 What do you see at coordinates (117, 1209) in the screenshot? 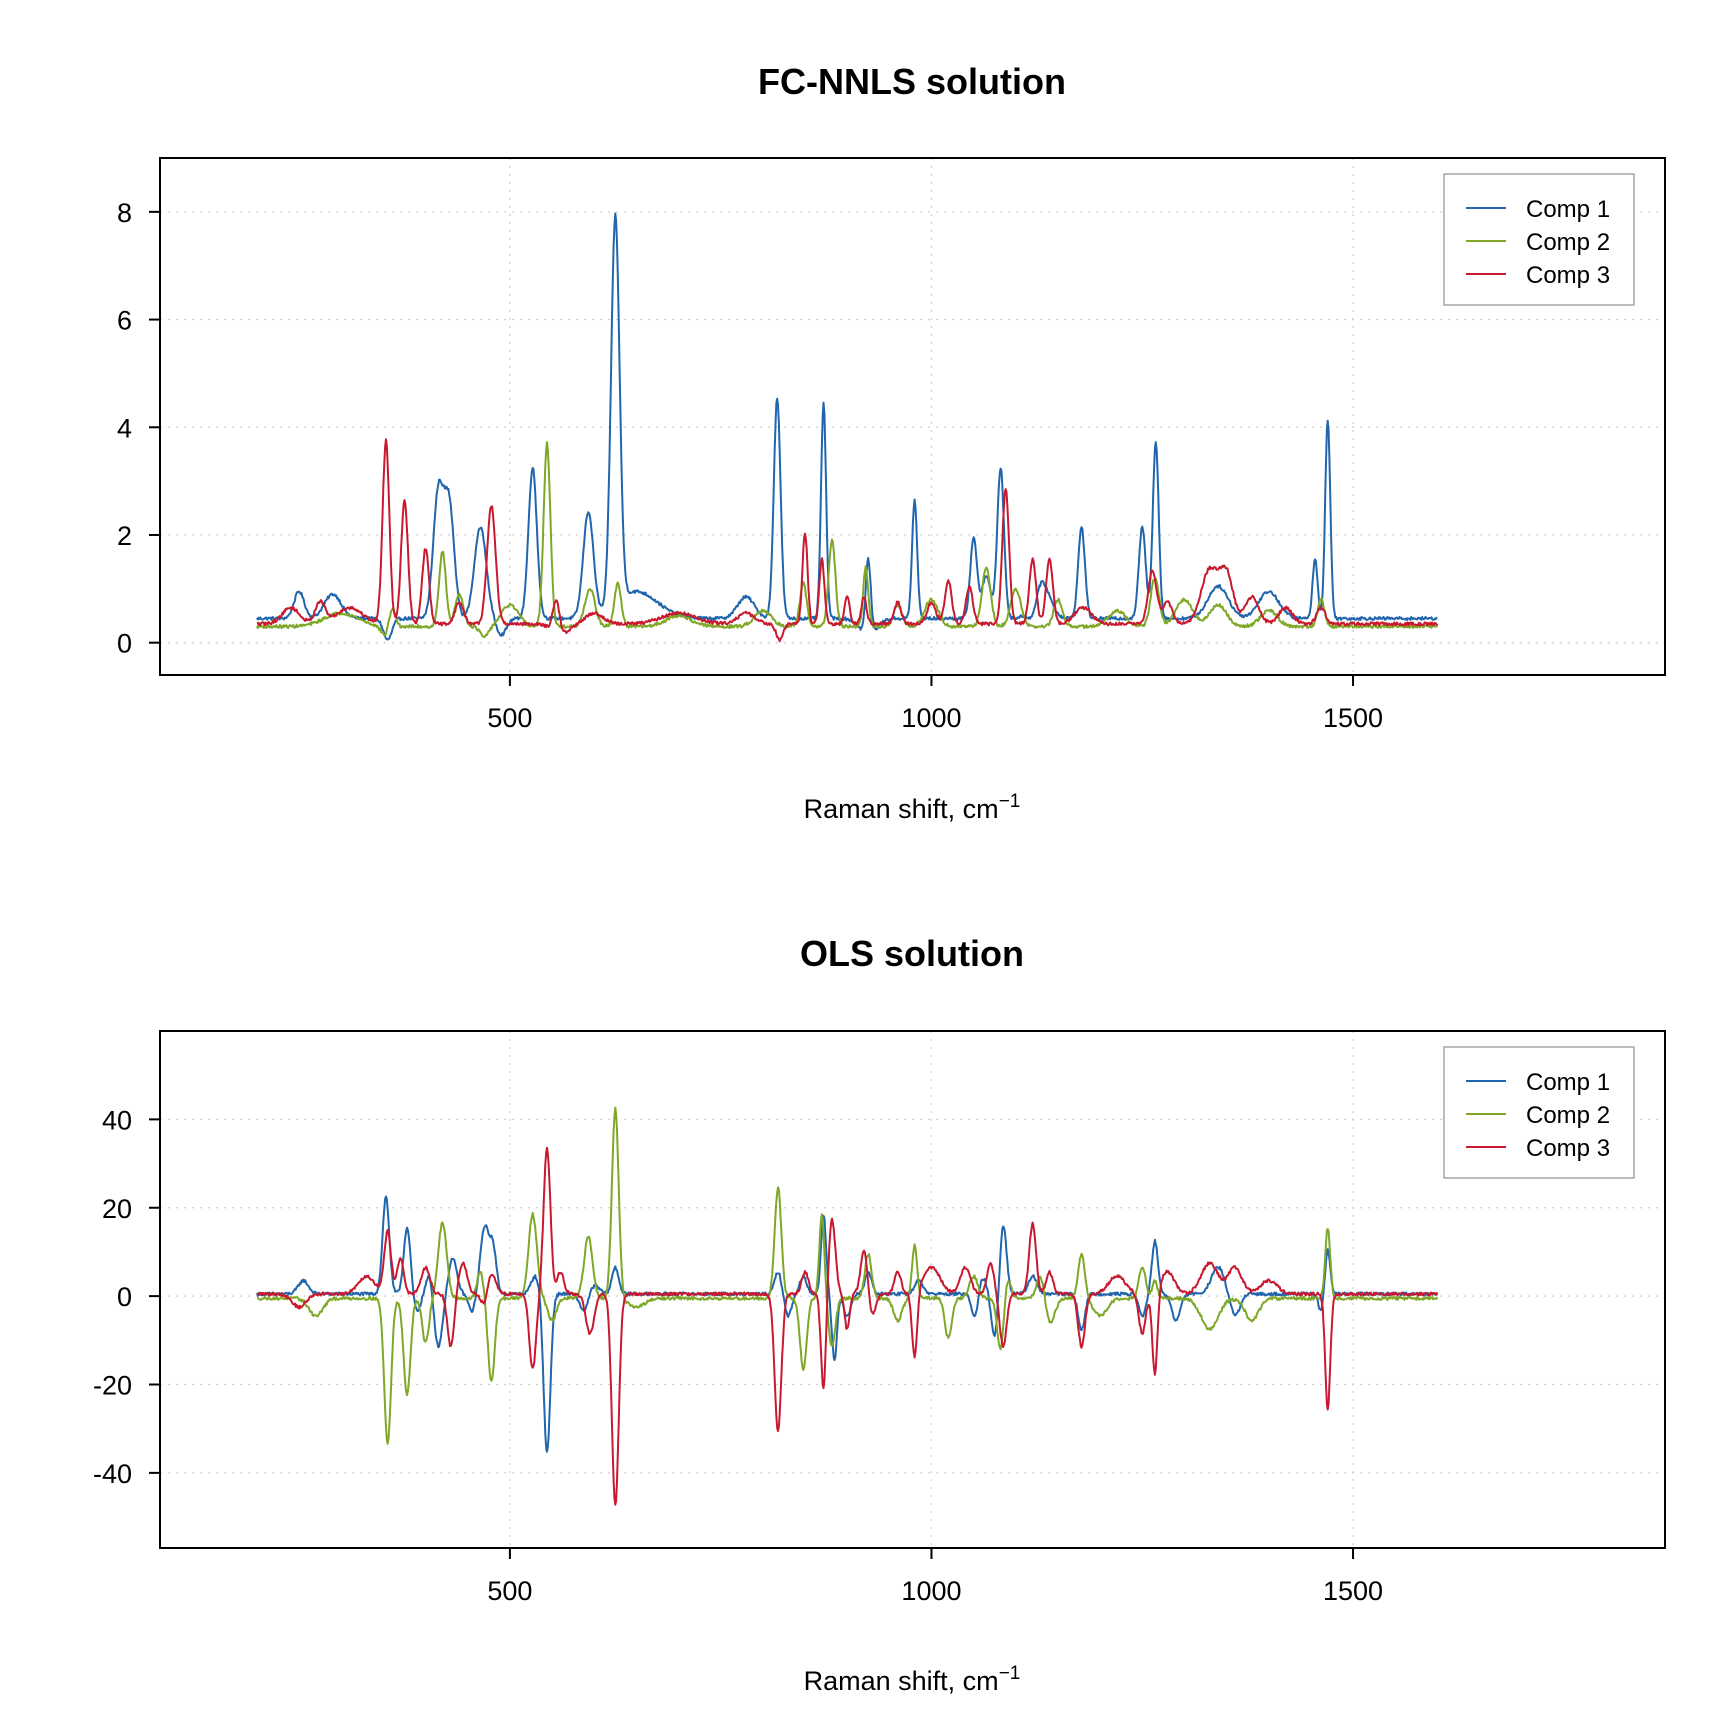
I see `y-tick-label: 20` at bounding box center [117, 1209].